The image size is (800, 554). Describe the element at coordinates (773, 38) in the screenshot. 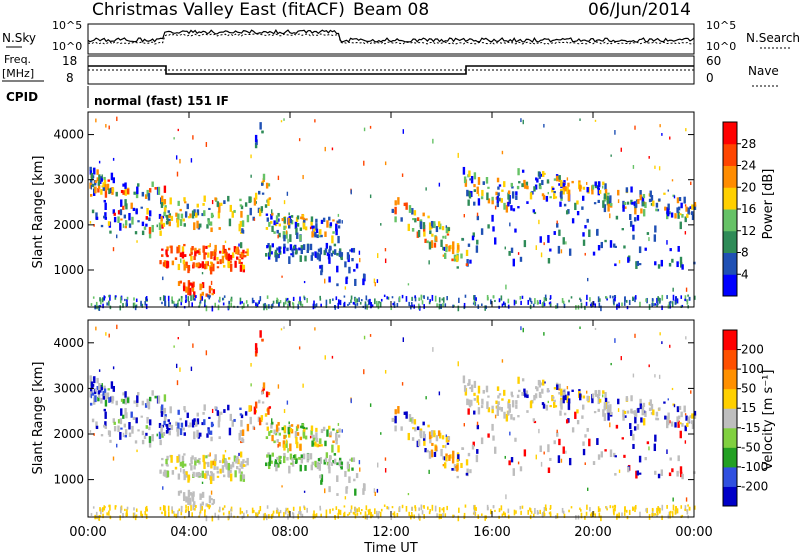

I see `nsearch-label: N.Search` at that location.